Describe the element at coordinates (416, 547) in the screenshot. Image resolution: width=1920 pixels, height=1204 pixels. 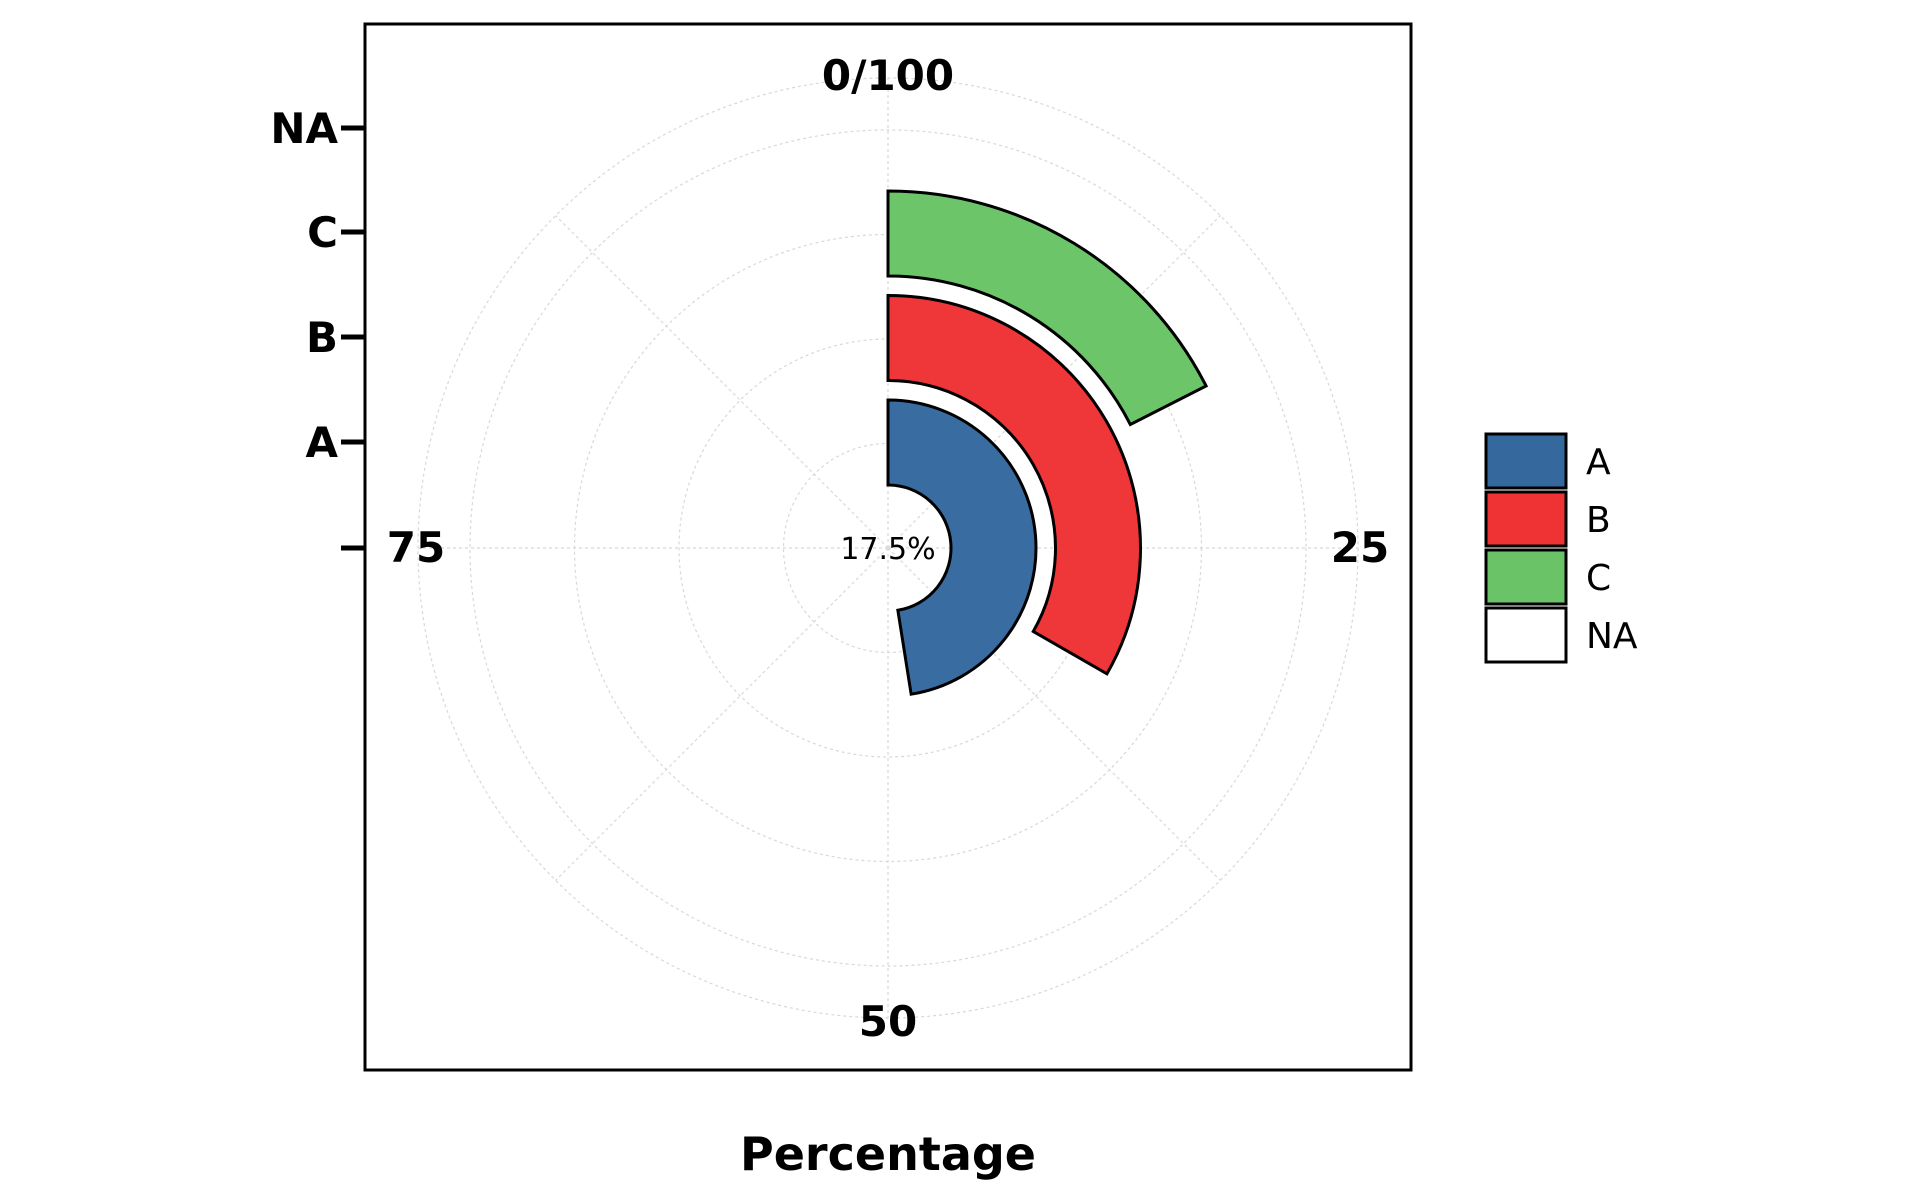
I see `angular-tick-label: 75` at that location.